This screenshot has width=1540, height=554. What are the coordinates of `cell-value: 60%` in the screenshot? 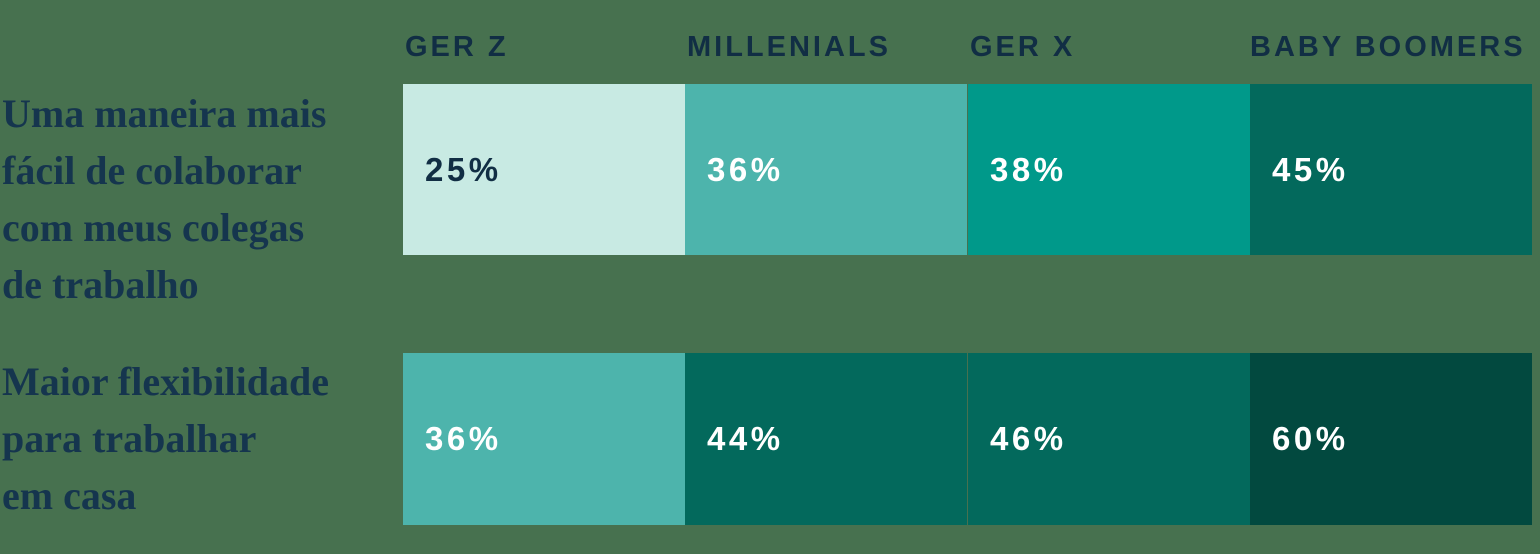 It's located at (1310, 438).